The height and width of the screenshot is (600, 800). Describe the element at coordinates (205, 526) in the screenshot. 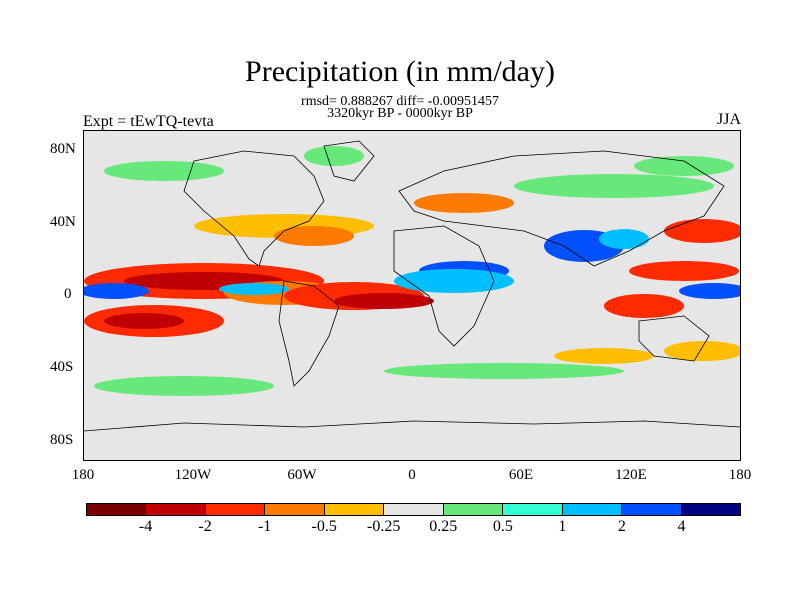

I see `colorbar-label: -2` at that location.